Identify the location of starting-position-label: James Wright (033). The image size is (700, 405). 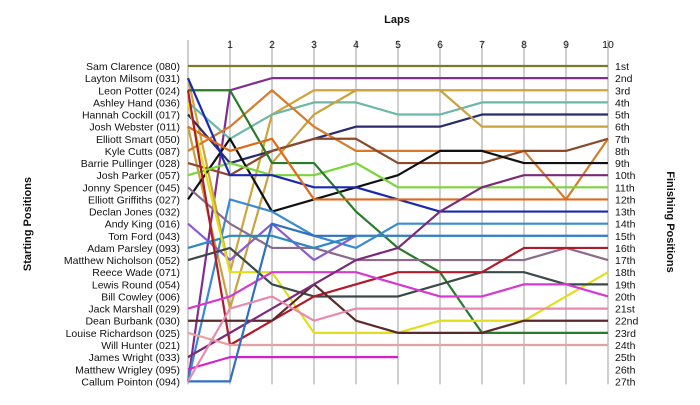
(134, 358).